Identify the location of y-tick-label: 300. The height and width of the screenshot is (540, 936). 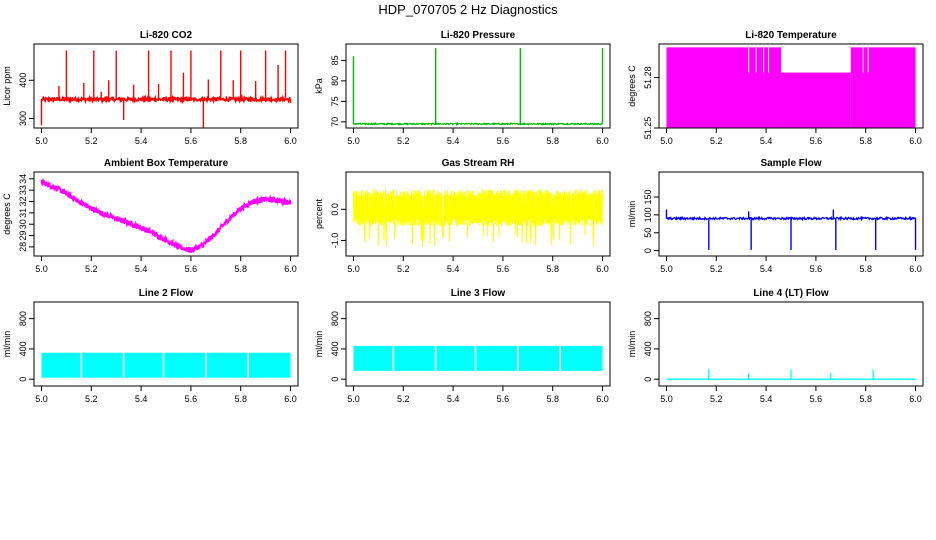
(23, 118).